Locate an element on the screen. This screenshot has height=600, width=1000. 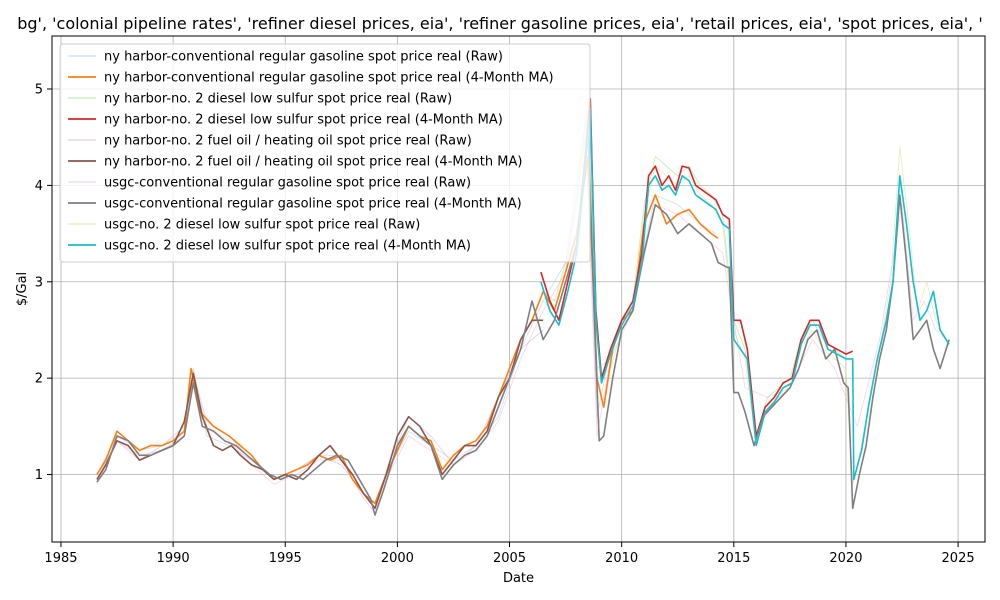
x-tick-label: 1985 is located at coordinates (60, 558).